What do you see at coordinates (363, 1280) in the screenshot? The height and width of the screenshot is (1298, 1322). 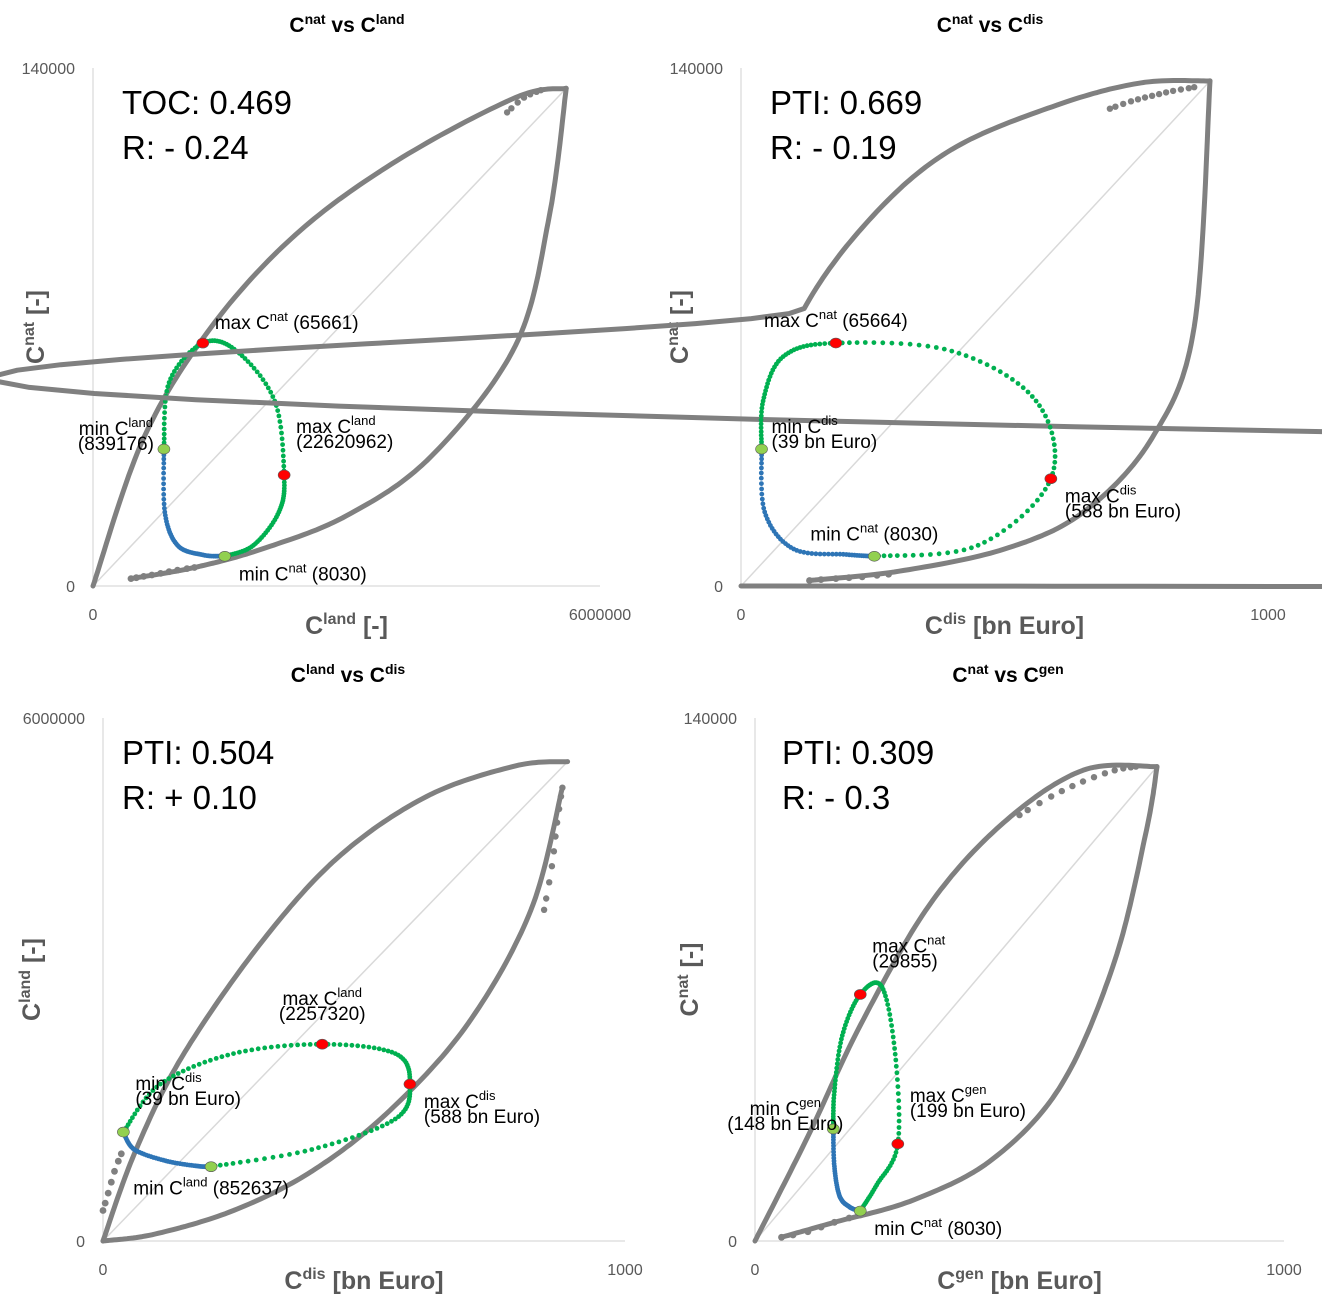 I see `x-axis-label: Cdis [bn Euro]` at bounding box center [363, 1280].